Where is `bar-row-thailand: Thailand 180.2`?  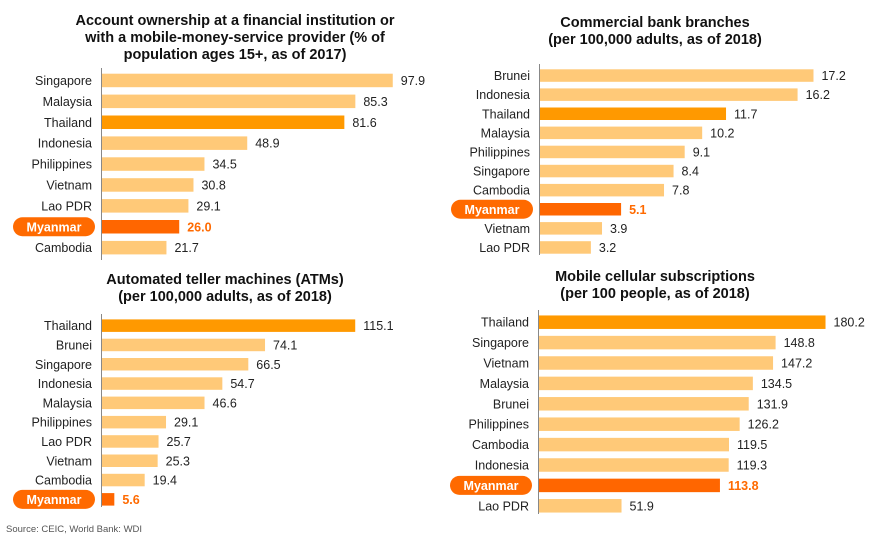 bar-row-thailand: Thailand 180.2 is located at coordinates (673, 322).